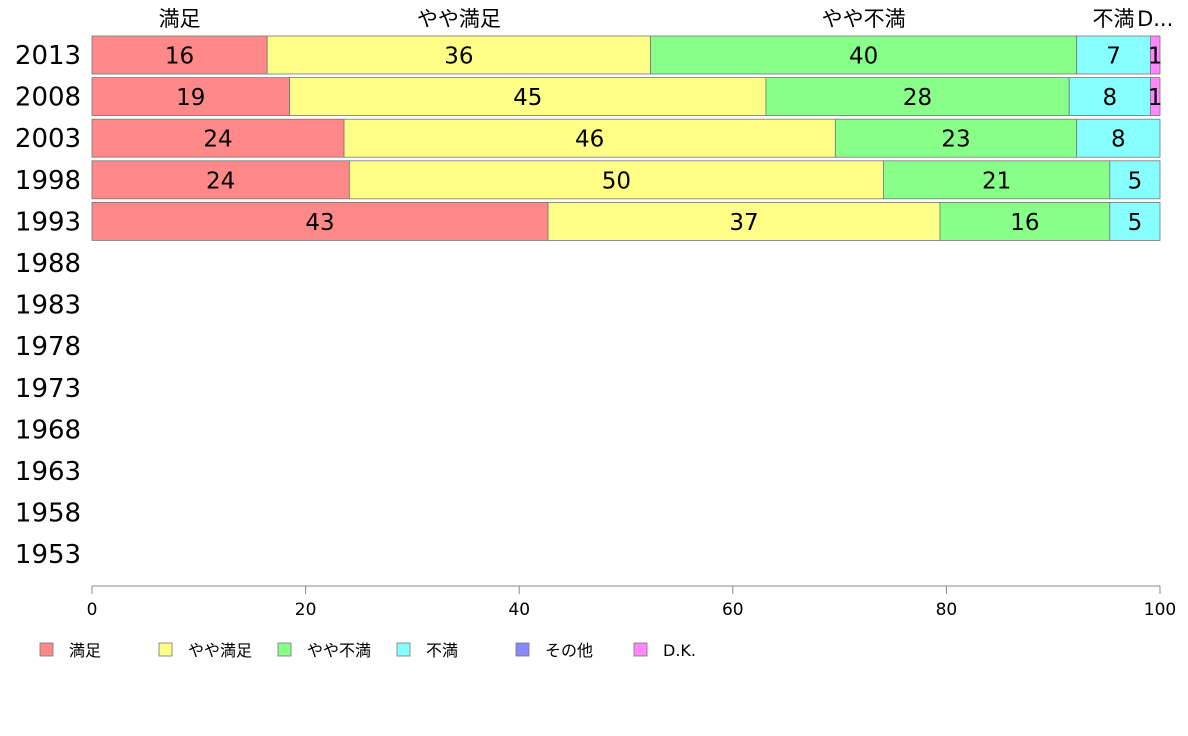  What do you see at coordinates (306, 610) in the screenshot?
I see `x-tick-label: 20` at bounding box center [306, 610].